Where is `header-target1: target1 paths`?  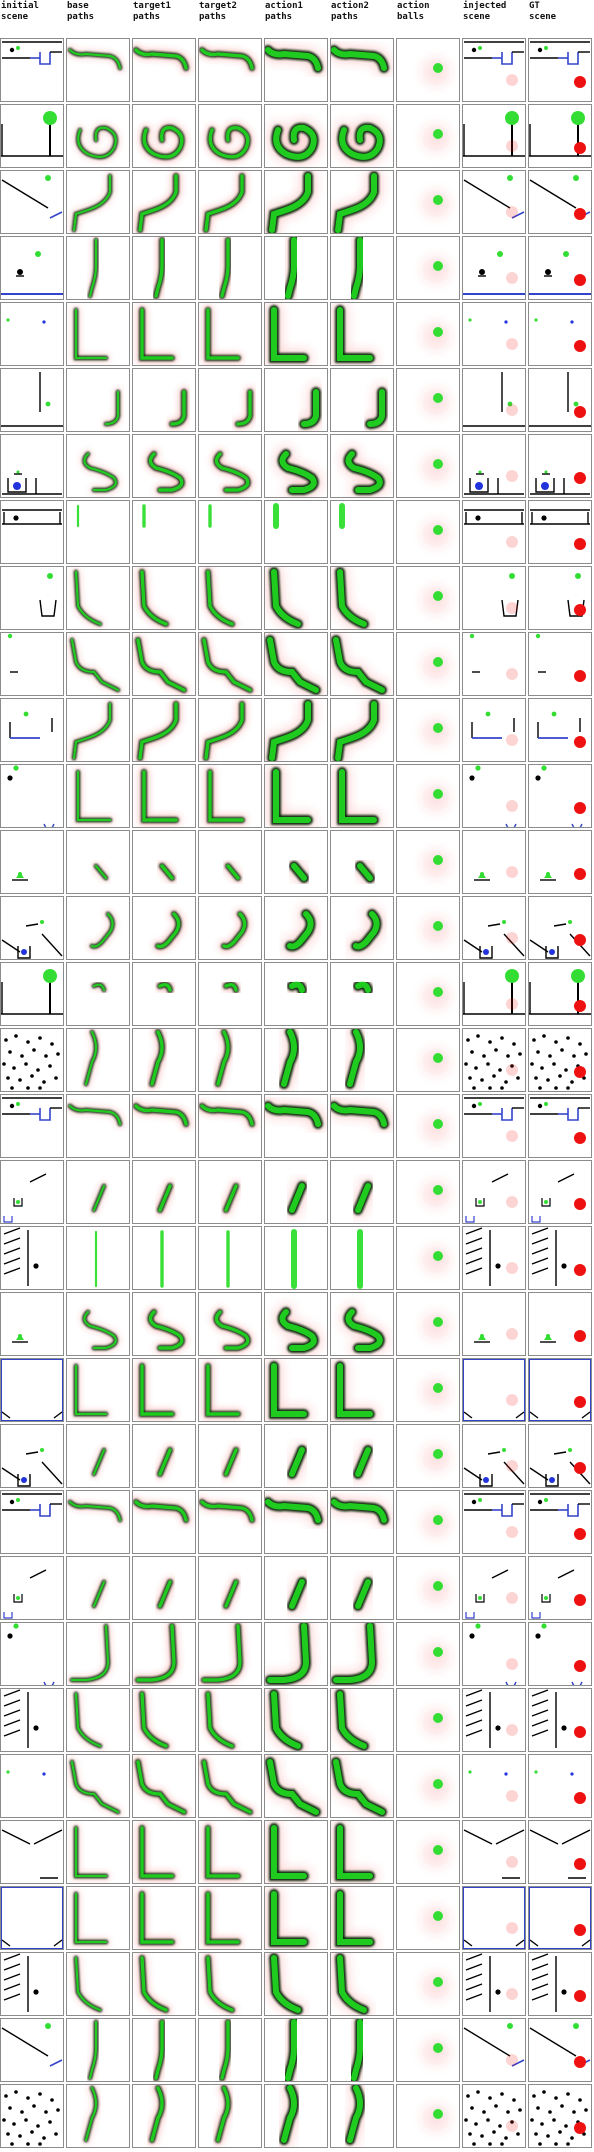 header-target1: target1 paths is located at coordinates (152, 11).